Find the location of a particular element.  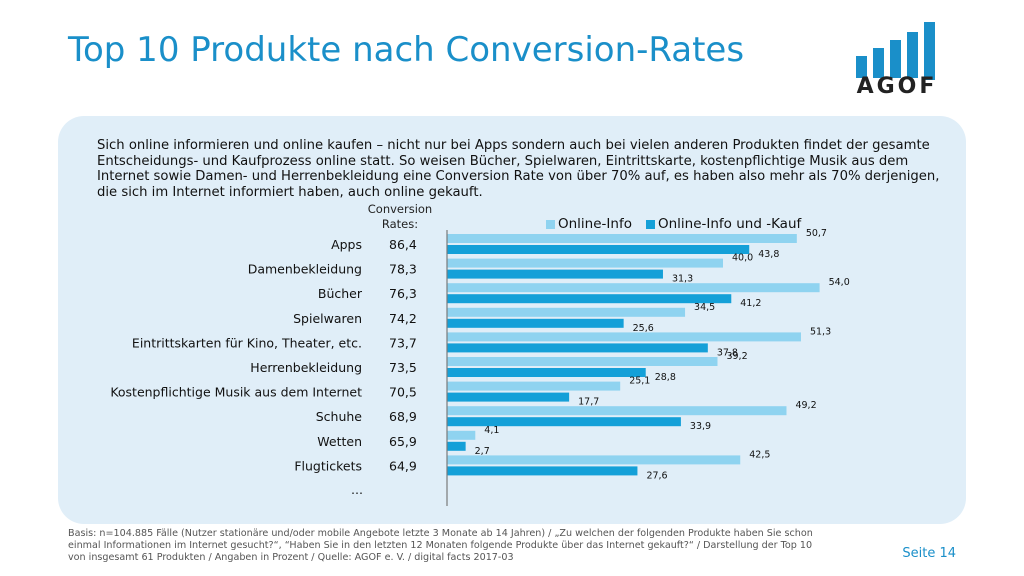

category-label: Wetten is located at coordinates (339, 441).